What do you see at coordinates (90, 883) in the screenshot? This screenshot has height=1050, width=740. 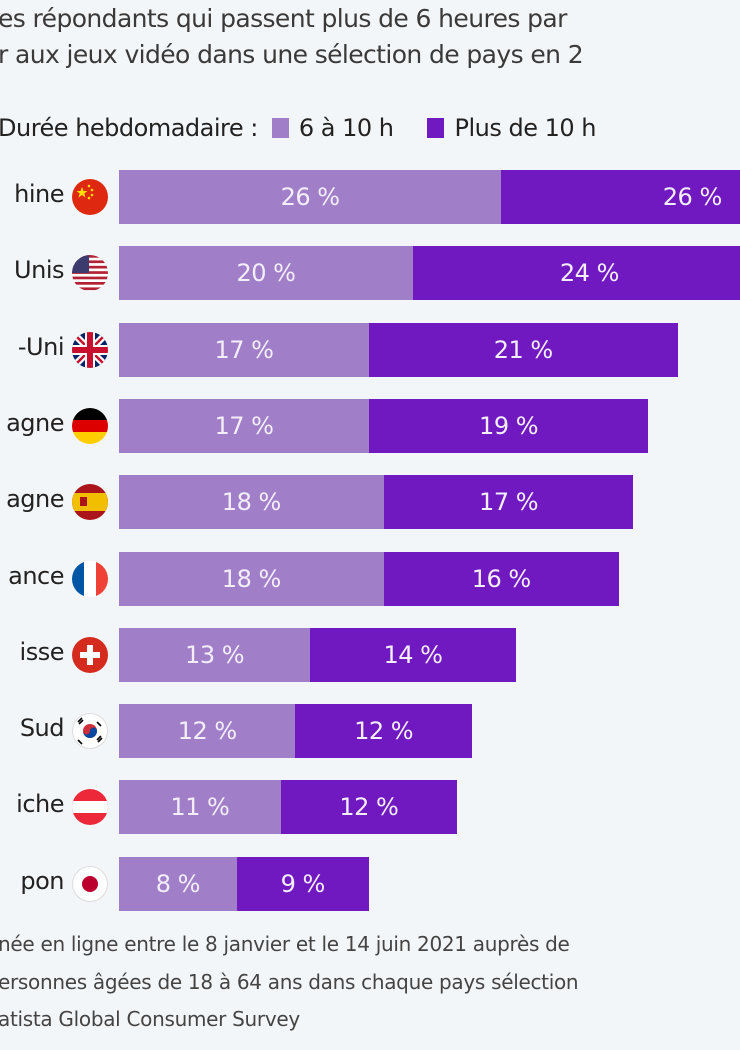 I see `japan-flag-icon` at bounding box center [90, 883].